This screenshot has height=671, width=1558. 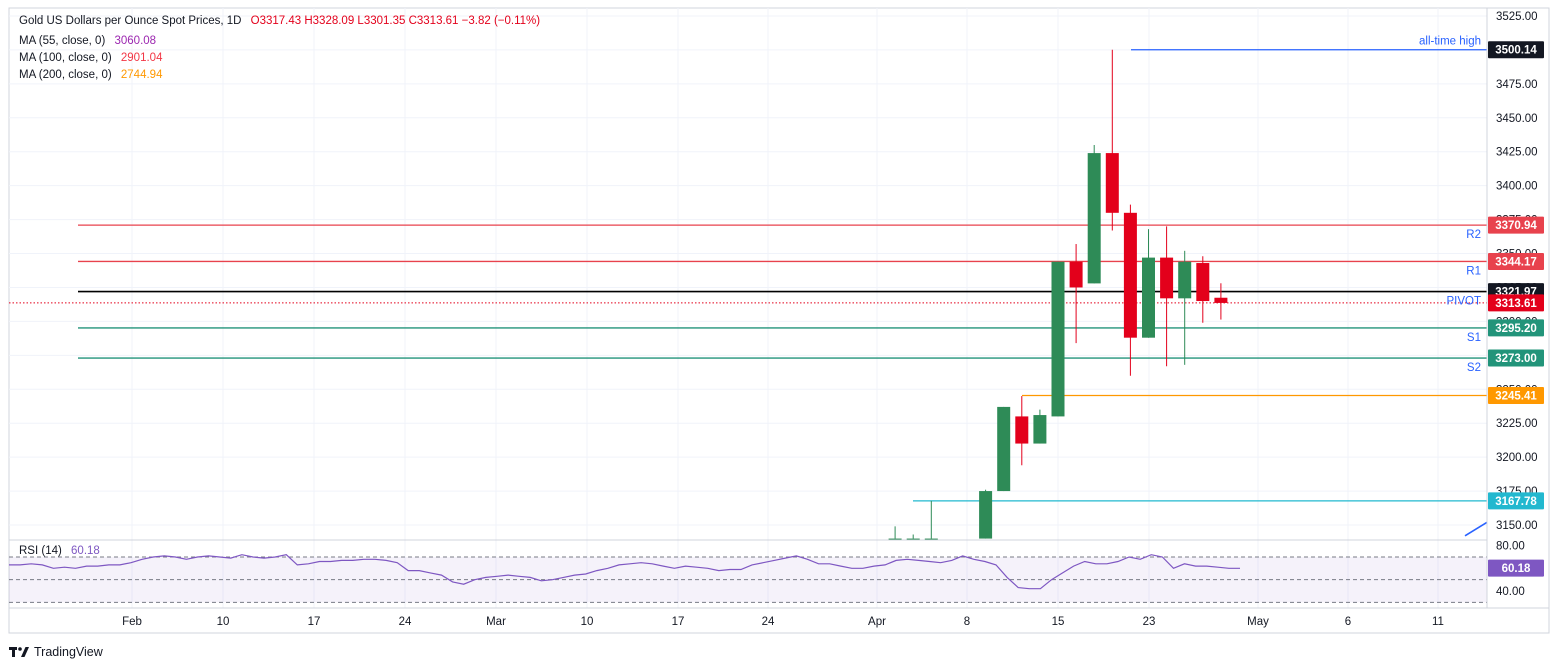 What do you see at coordinates (141, 58) in the screenshot?
I see `ma100-value: 2901.04` at bounding box center [141, 58].